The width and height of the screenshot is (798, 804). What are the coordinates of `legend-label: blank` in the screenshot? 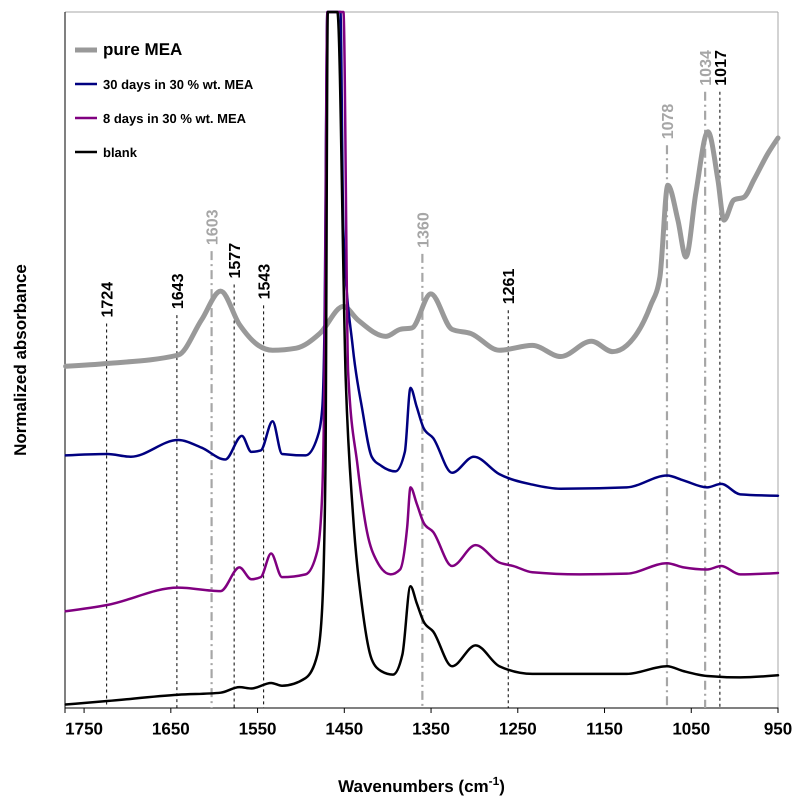 It's located at (120, 152).